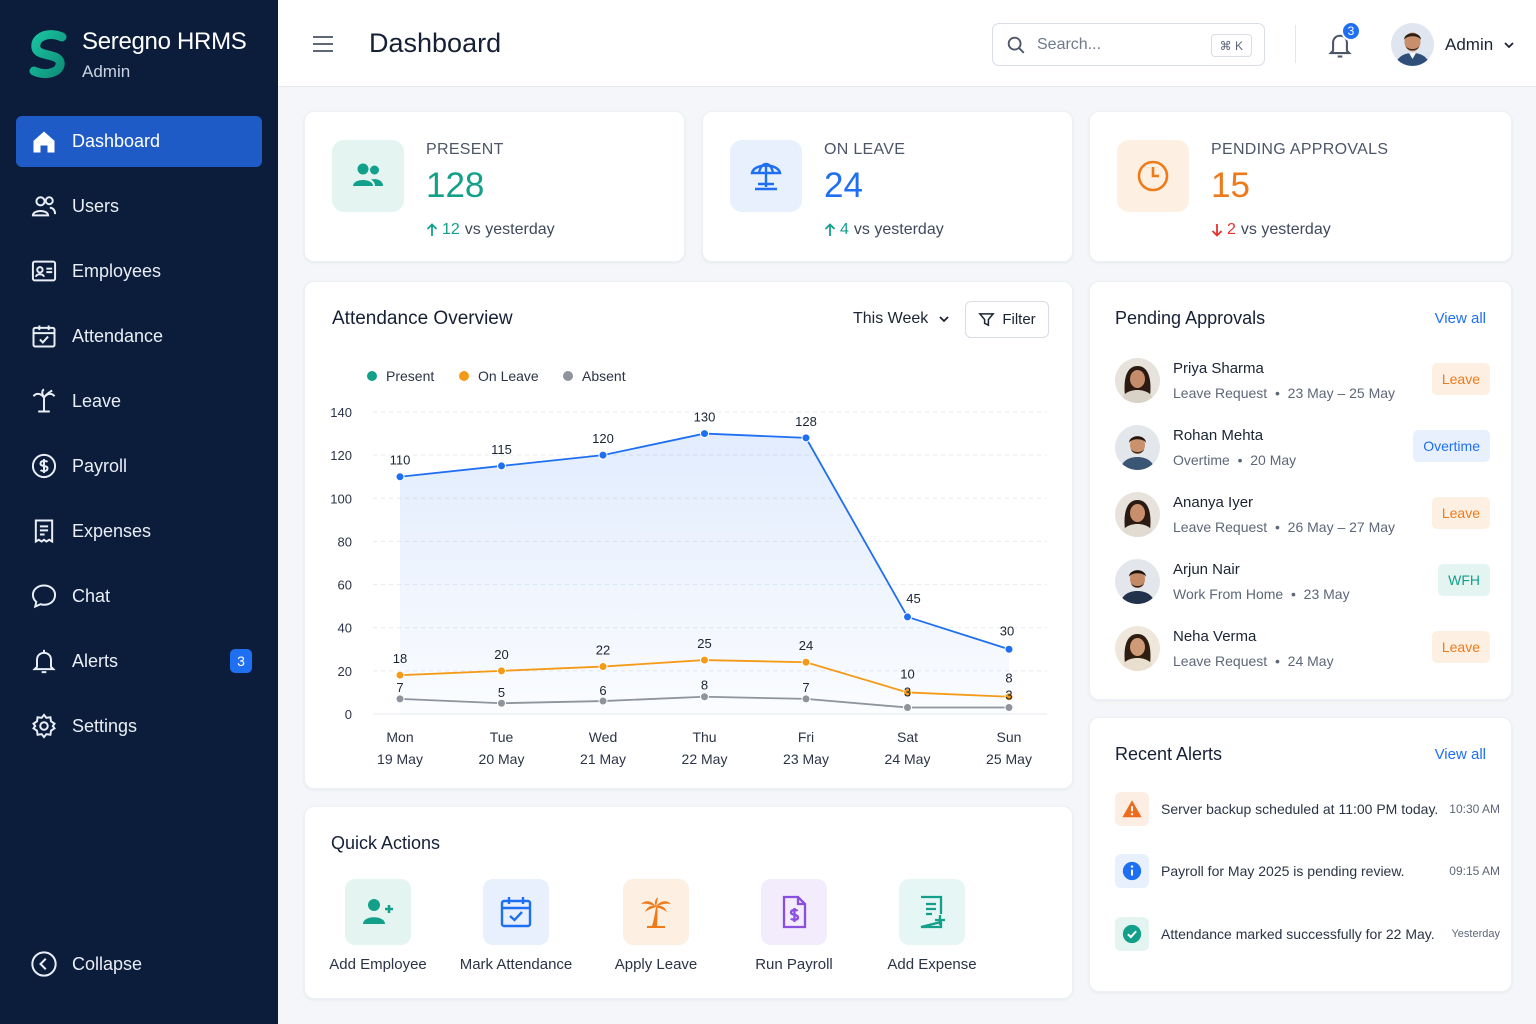 This screenshot has width=1536, height=1024. What do you see at coordinates (1341, 527) in the screenshot?
I see `approval-dates: 26 May – 27 May` at bounding box center [1341, 527].